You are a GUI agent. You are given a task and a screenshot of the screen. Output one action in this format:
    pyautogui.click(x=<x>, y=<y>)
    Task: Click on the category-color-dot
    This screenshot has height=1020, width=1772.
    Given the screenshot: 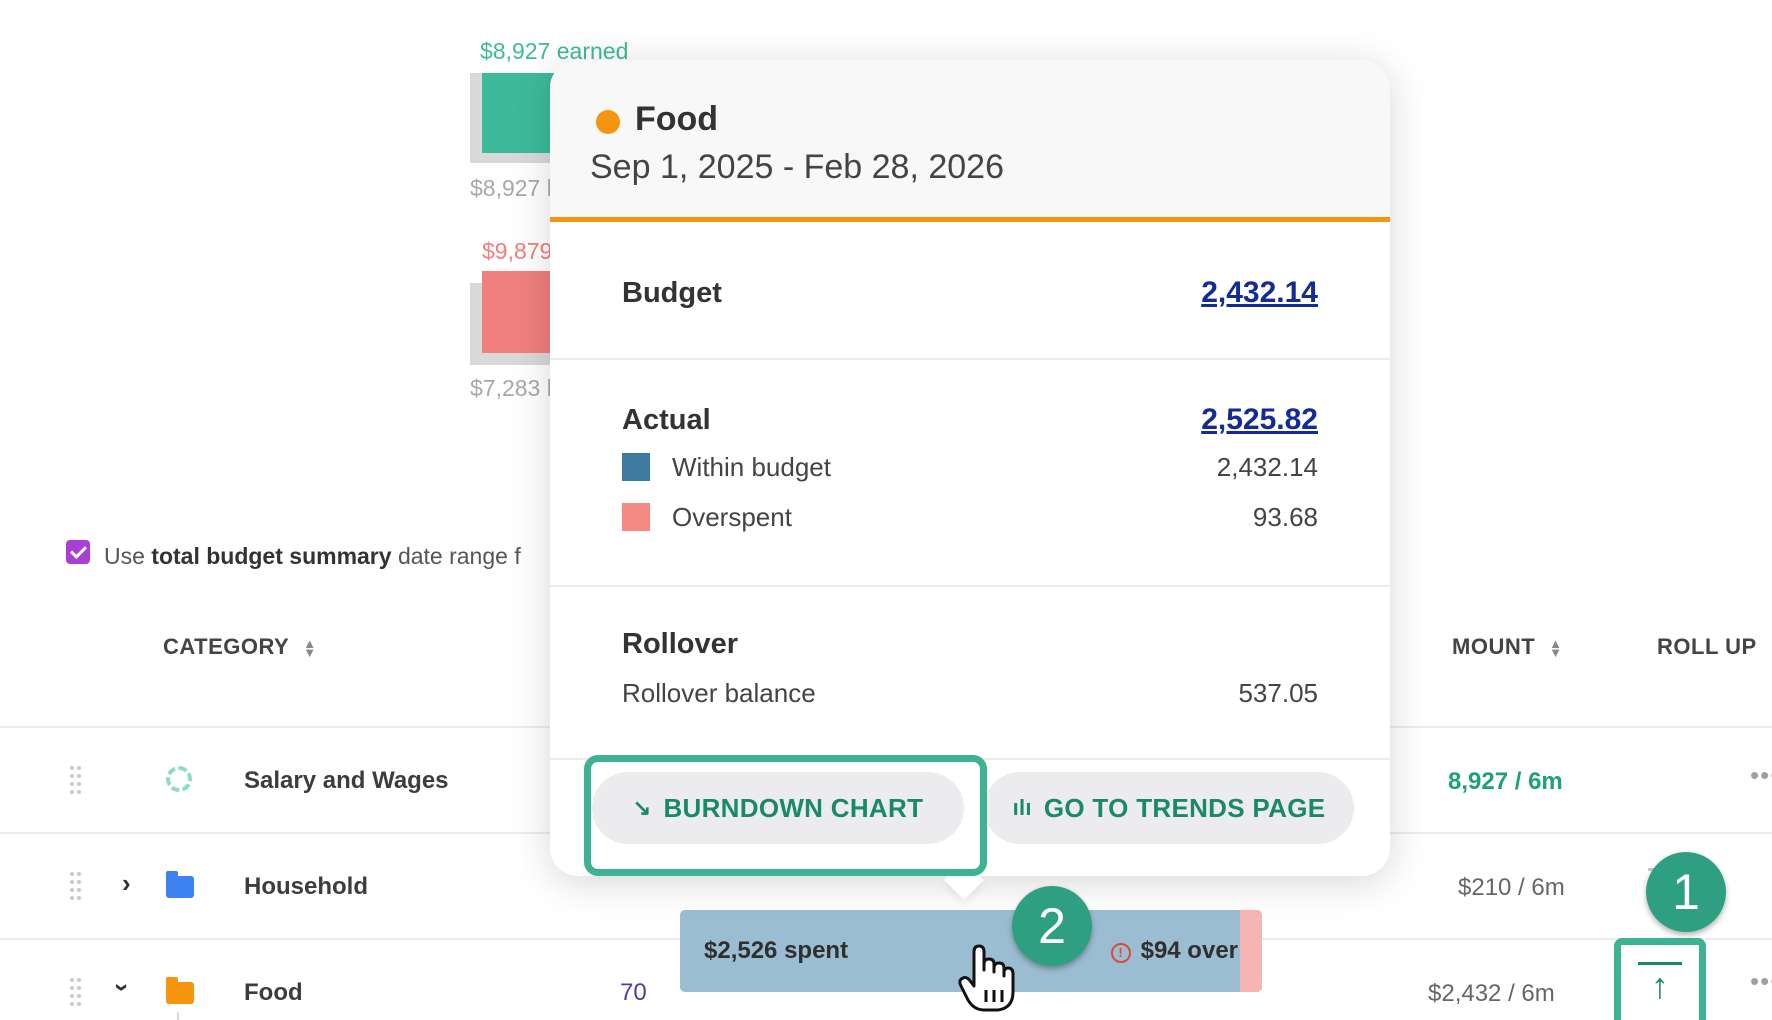 What is the action you would take?
    pyautogui.click(x=608, y=122)
    